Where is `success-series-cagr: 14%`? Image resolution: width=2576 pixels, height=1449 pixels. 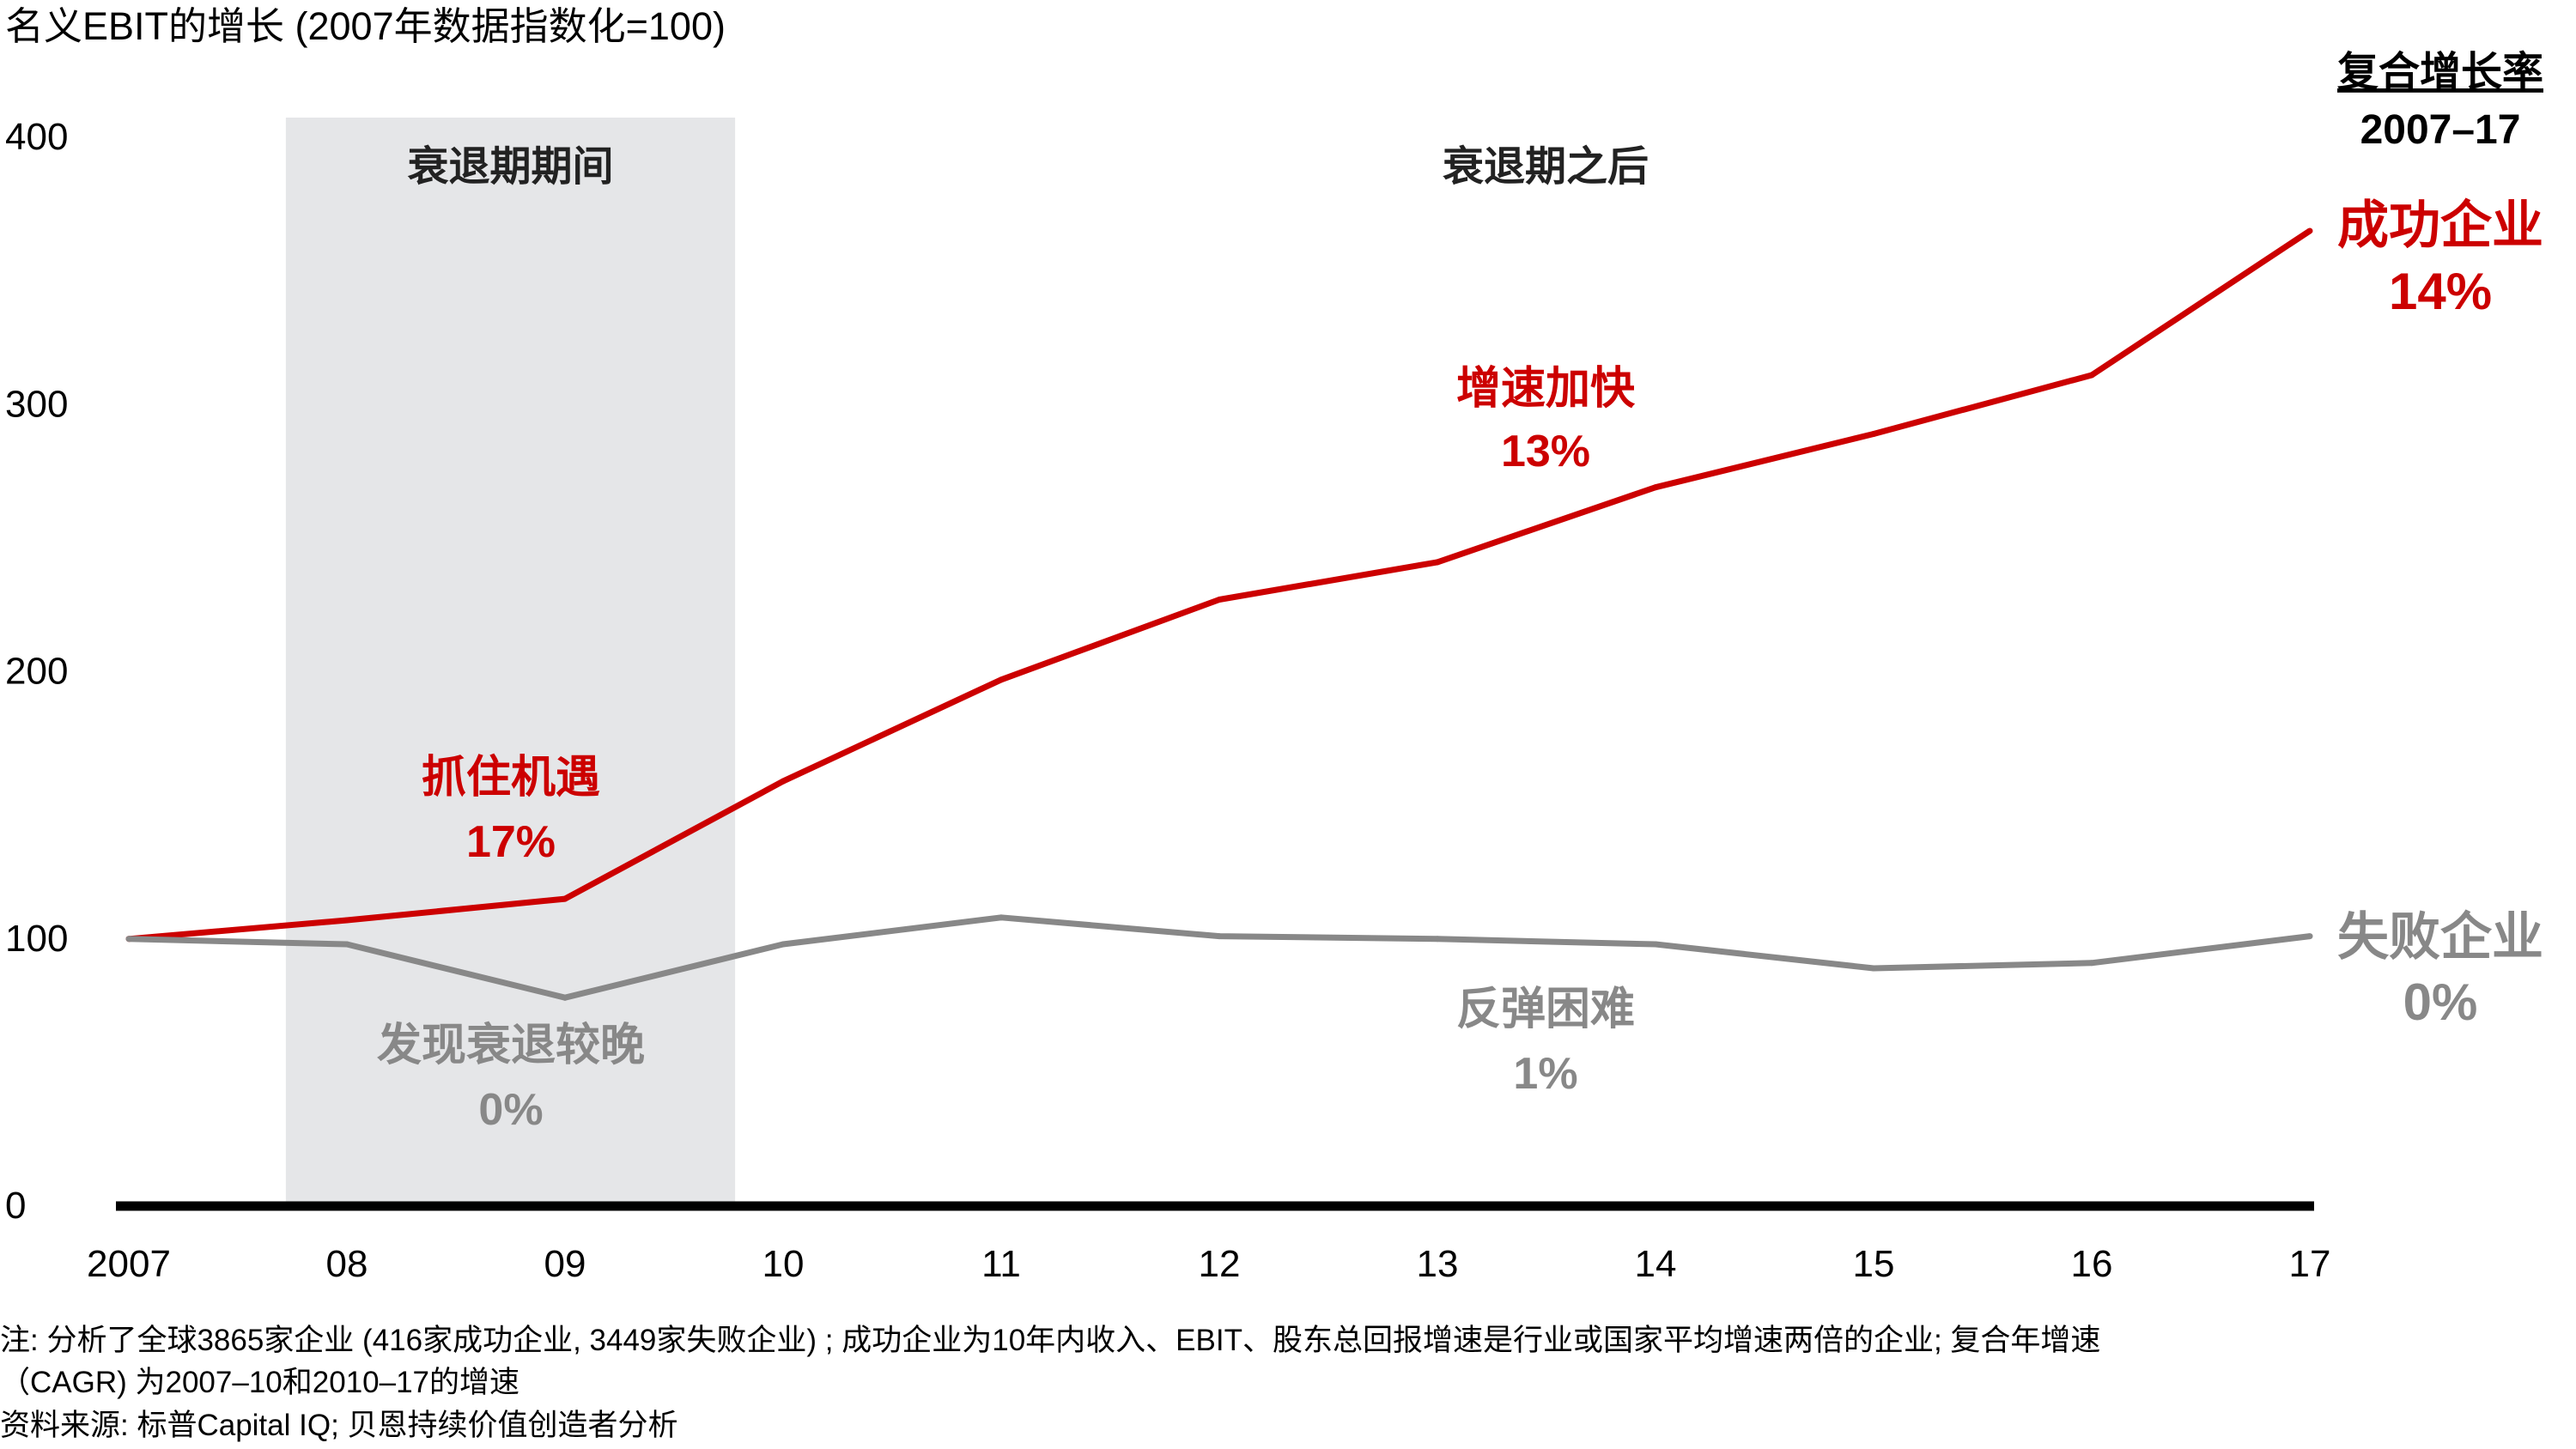 success-series-cagr: 14% is located at coordinates (2441, 291).